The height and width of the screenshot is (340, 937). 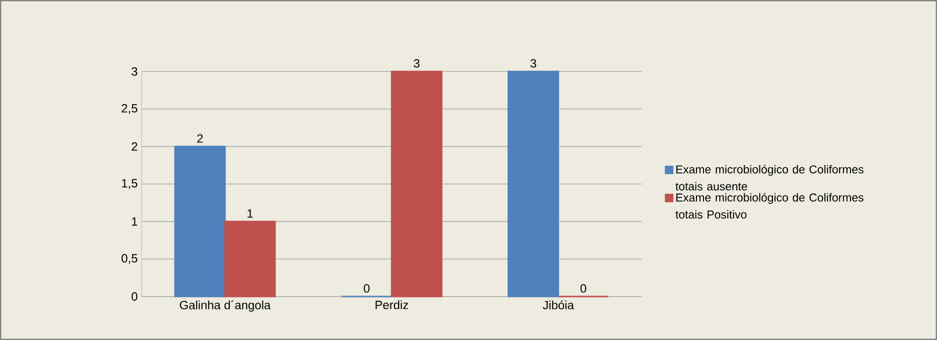 What do you see at coordinates (558, 305) in the screenshot?
I see `x-tick-label: Jibóia` at bounding box center [558, 305].